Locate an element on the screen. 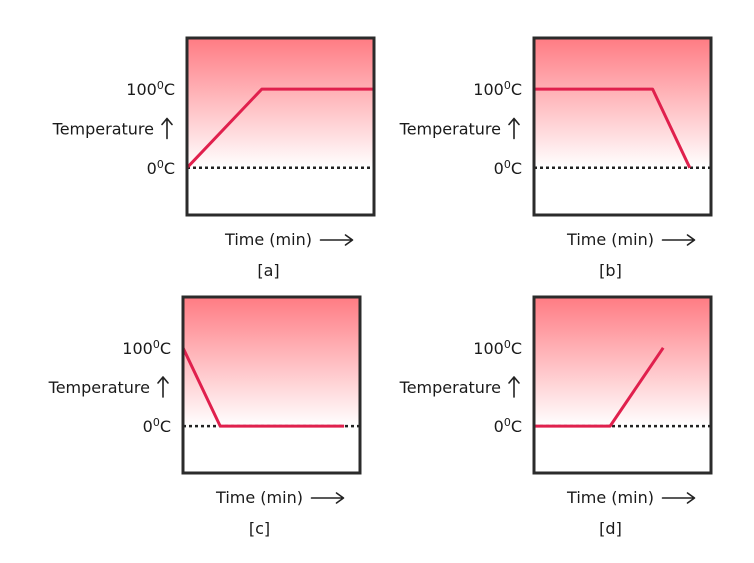 The image size is (754, 563). panel-caption: [d] is located at coordinates (610, 528).